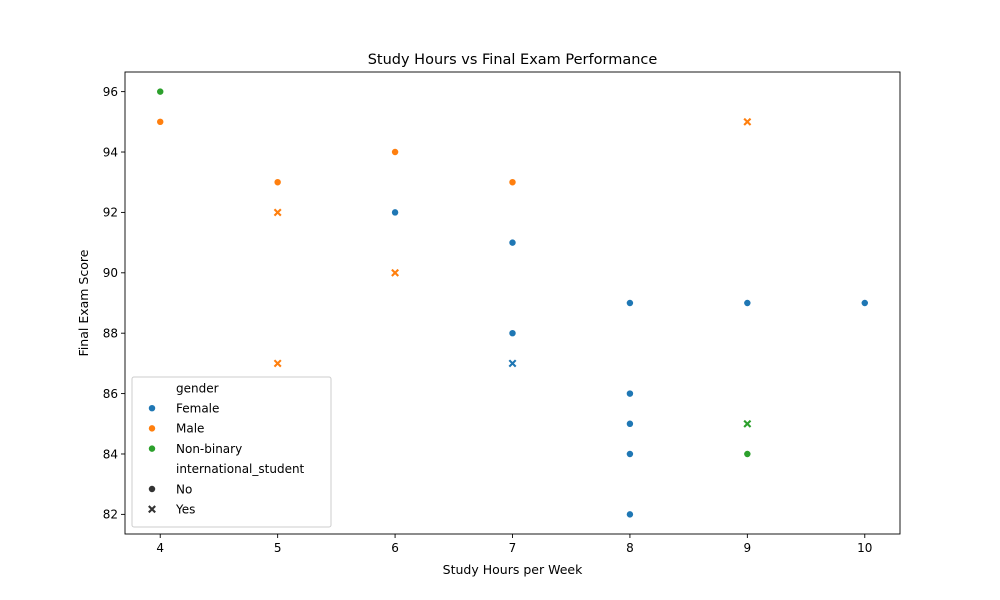 This screenshot has height=600, width=1000. Describe the element at coordinates (197, 409) in the screenshot. I see `legend-entry-label: Female` at that location.